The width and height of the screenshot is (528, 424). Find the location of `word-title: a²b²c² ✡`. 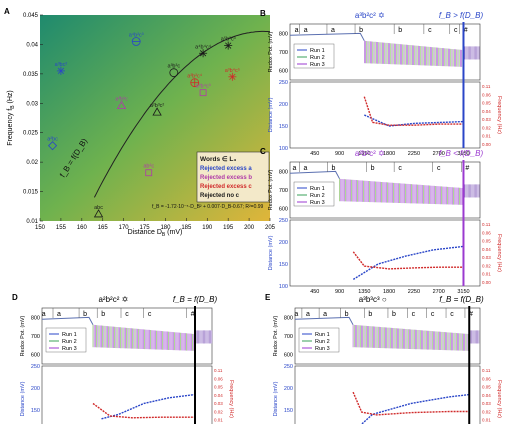

word-title: a²b²c² ✡ is located at coordinates (370, 153).